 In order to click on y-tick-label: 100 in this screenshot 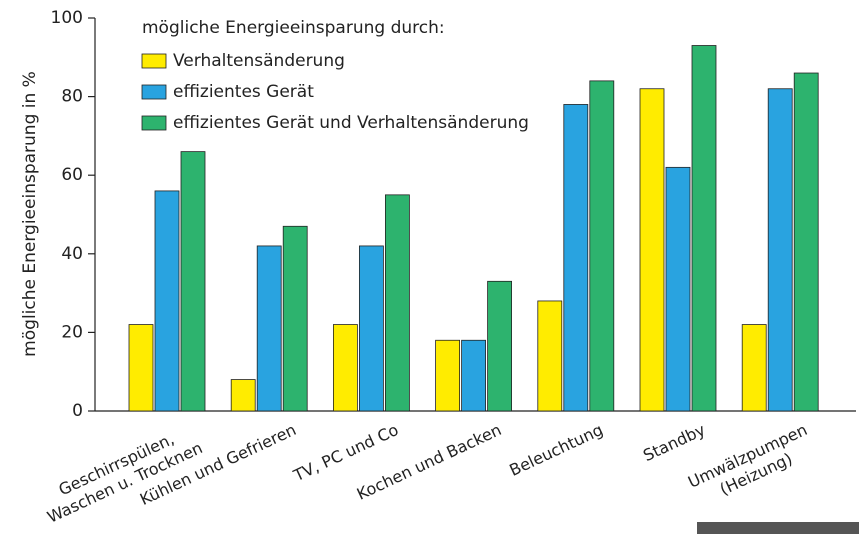, I will do `click(67, 18)`.